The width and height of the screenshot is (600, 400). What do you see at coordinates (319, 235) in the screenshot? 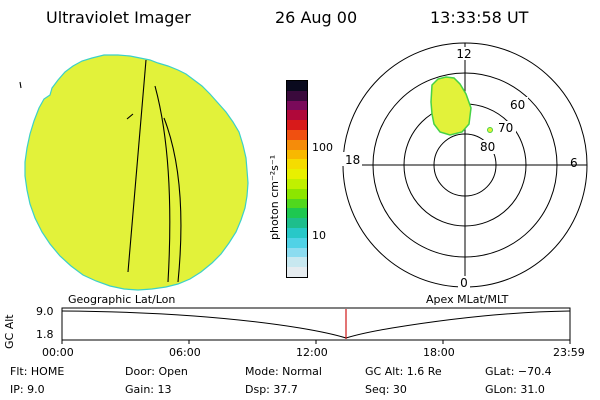
I see `colorbar-tick-10: 10` at bounding box center [319, 235].